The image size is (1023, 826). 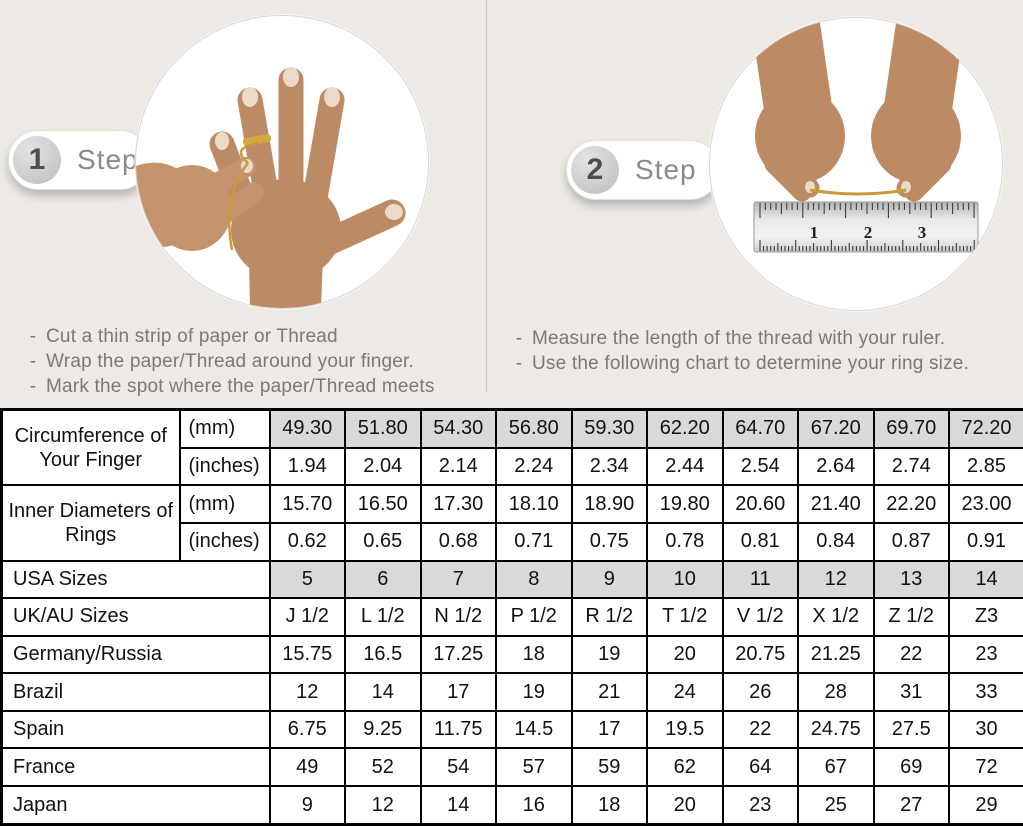 What do you see at coordinates (685, 428) in the screenshot?
I see `table-cell: 62.20` at bounding box center [685, 428].